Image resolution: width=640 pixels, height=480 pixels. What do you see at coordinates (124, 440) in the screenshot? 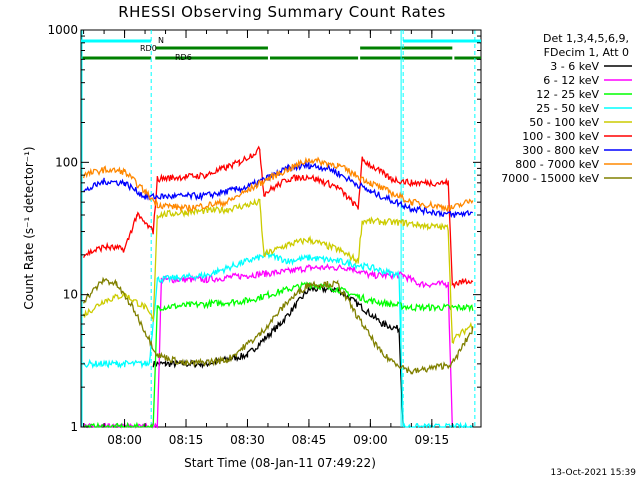
I see `x-tick-label: 08:00` at bounding box center [124, 440].